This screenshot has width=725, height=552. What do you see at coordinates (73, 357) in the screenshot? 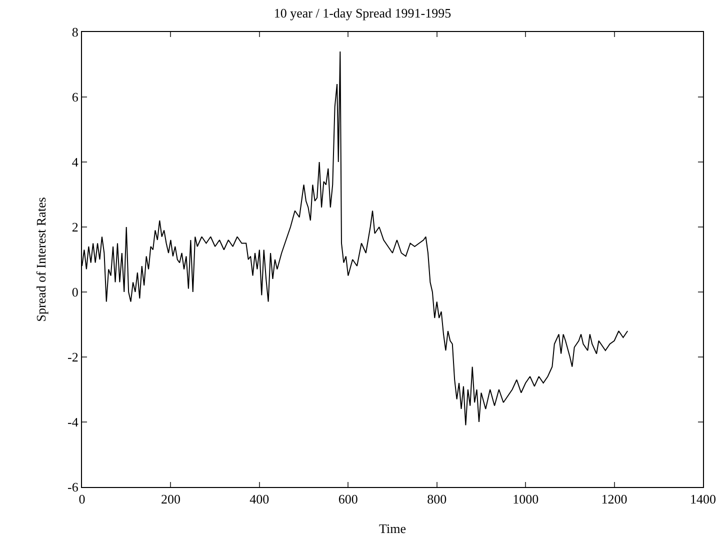
I see `y-tick-label: -2` at bounding box center [73, 357].